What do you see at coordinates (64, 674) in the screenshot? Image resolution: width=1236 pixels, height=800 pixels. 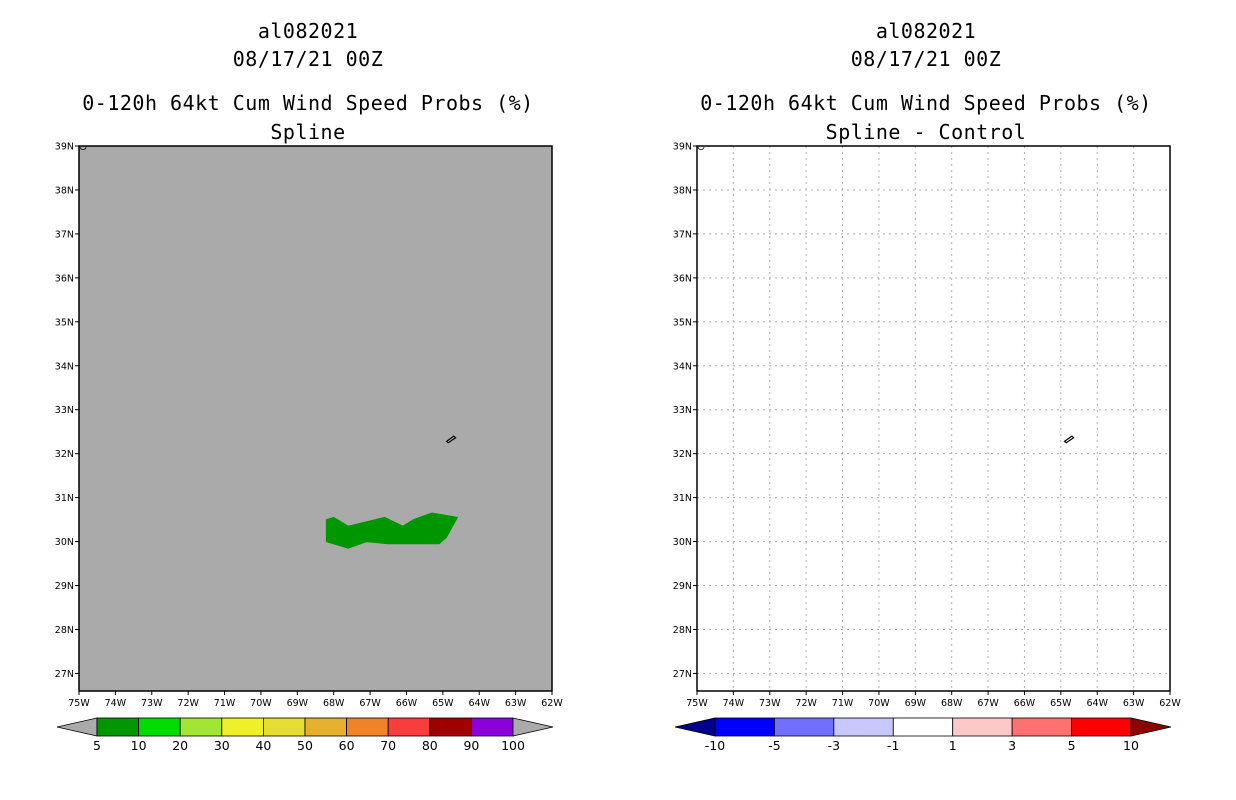 I see `left-ytick-label: 27N` at bounding box center [64, 674].